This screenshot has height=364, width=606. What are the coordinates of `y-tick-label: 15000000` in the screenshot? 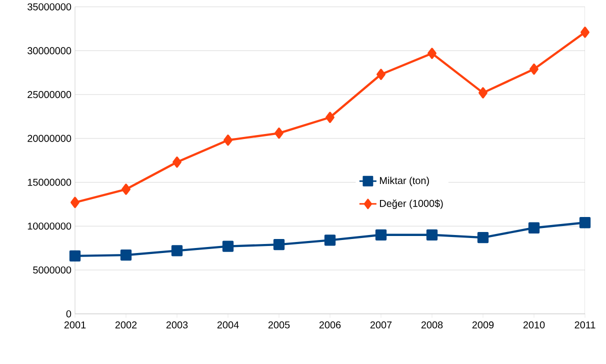 It's located at (50, 182).